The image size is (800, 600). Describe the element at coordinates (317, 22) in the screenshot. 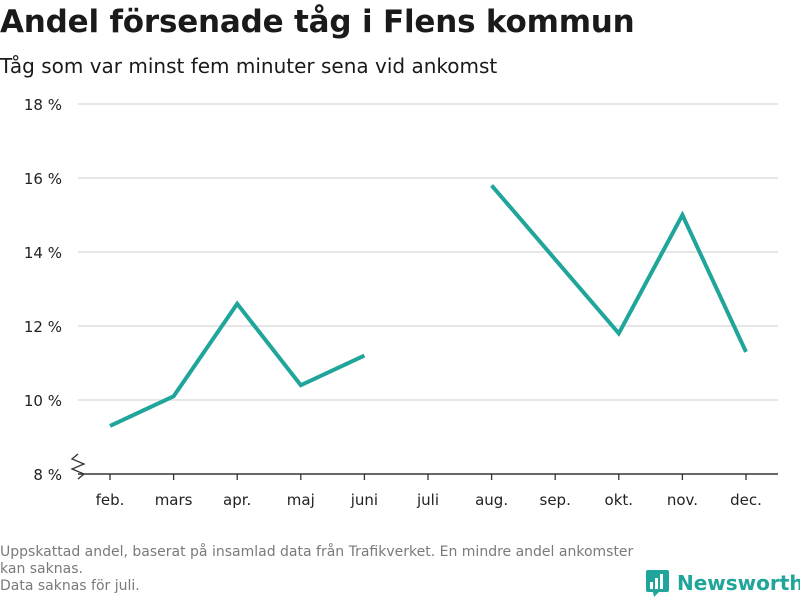

I see `chart-title: Andel försenade tåg i Flens kommun` at that location.